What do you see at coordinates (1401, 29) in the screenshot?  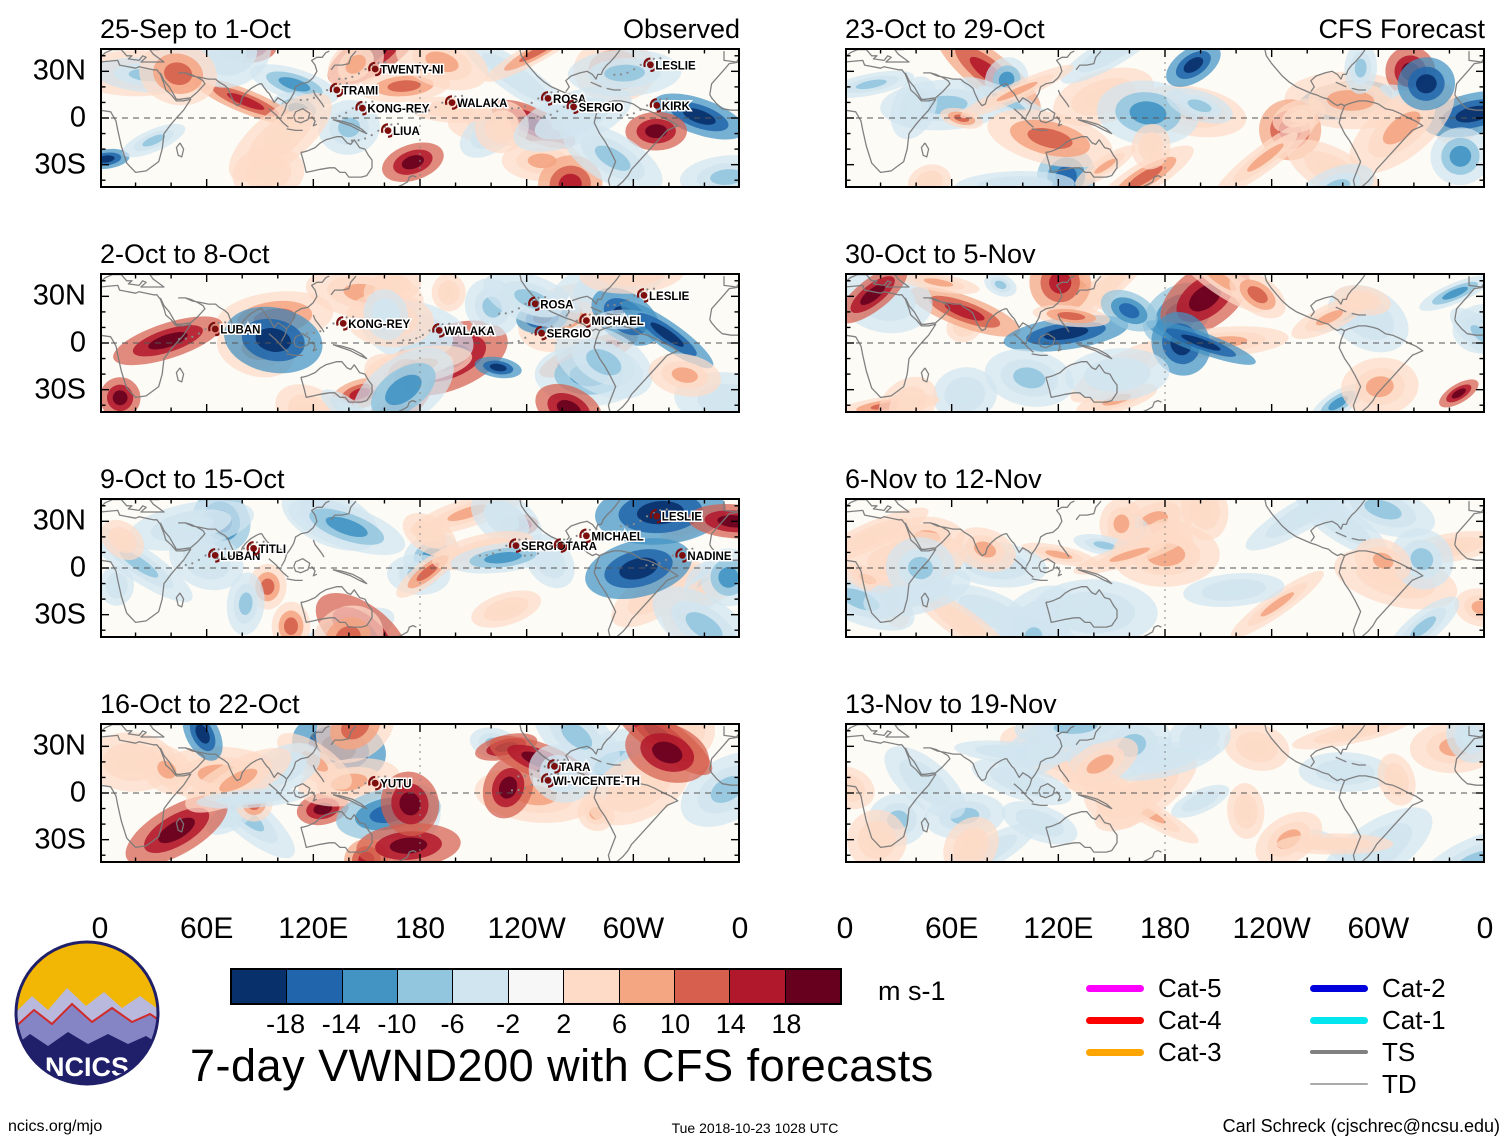 I see `panel-column-label: CFS Forecast` at bounding box center [1401, 29].